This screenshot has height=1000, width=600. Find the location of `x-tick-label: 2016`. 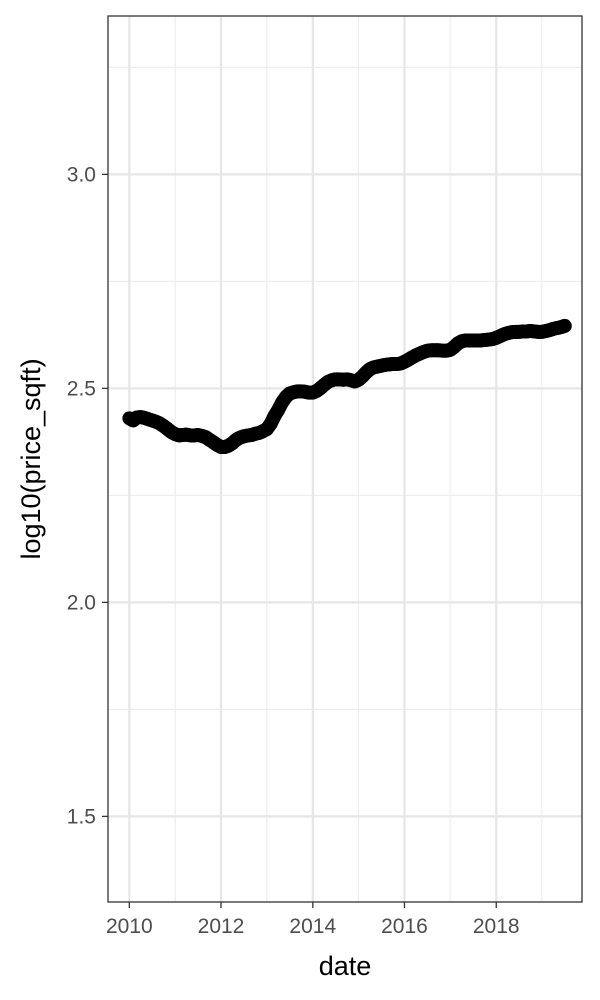

x-tick-label: 2016 is located at coordinates (404, 926).